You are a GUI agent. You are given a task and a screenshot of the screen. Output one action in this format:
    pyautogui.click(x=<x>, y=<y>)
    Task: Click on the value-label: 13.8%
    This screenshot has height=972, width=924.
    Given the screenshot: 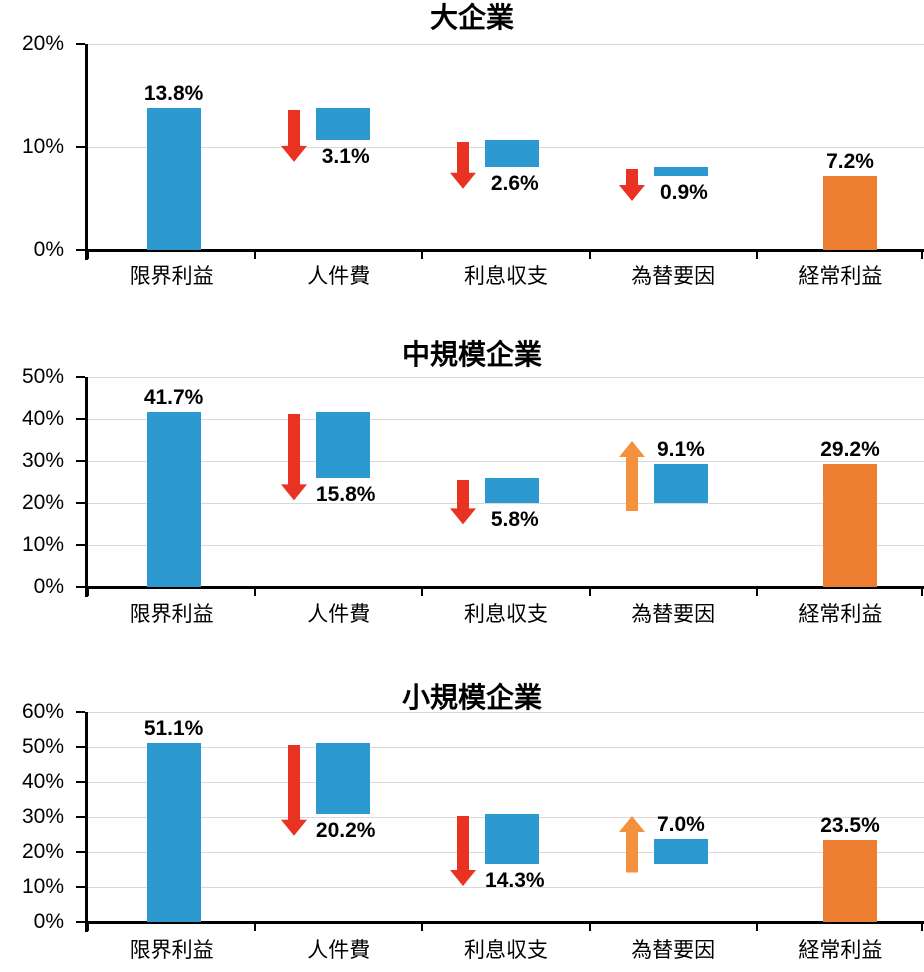 What is the action you would take?
    pyautogui.click(x=173, y=93)
    